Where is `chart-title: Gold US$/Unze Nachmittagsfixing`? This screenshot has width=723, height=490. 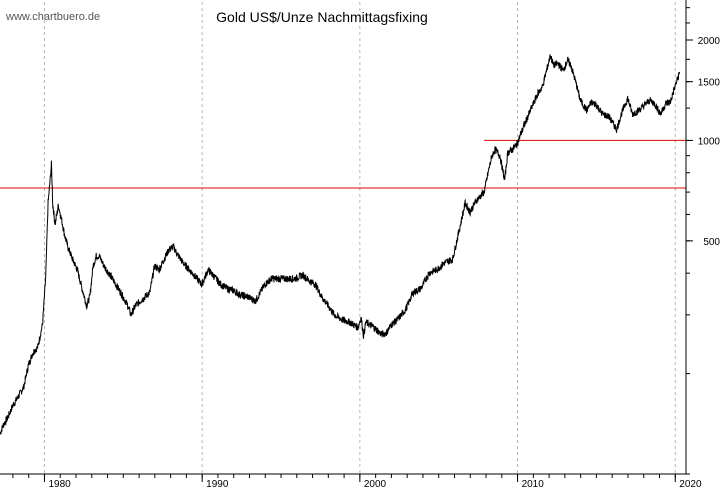 chart-title: Gold US$/Unze Nachmittagsfixing is located at coordinates (322, 17).